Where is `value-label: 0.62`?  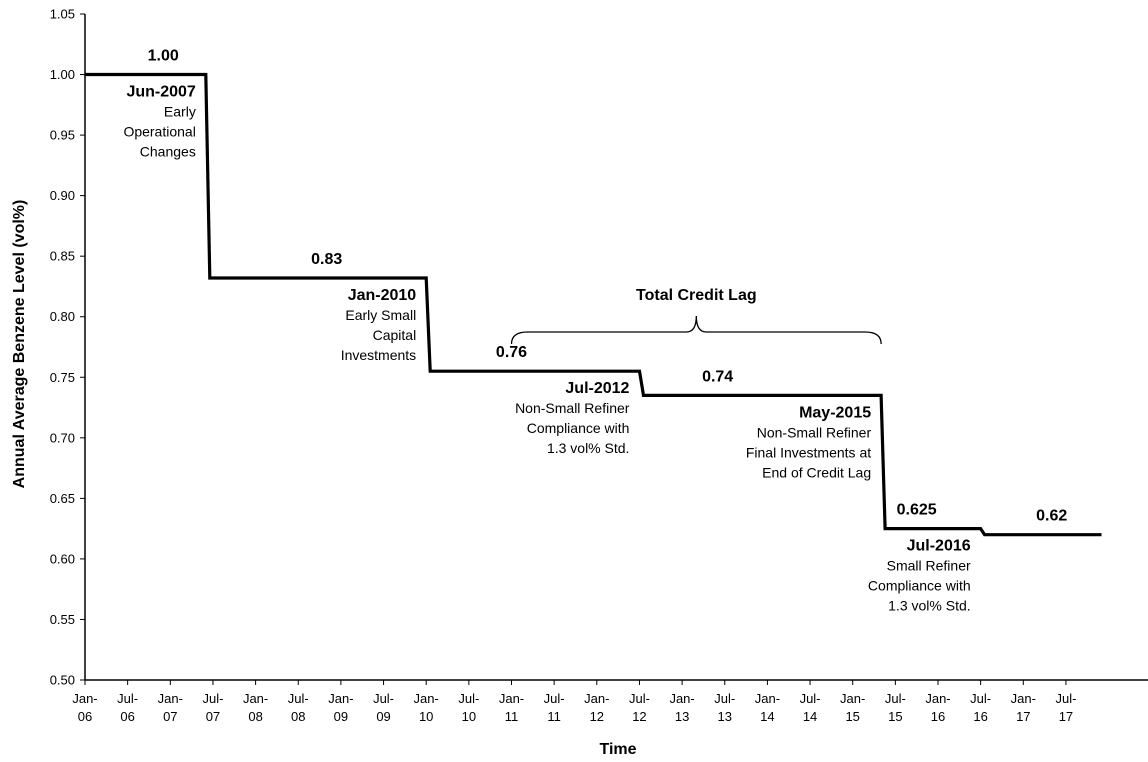
value-label: 0.62 is located at coordinates (1051, 516).